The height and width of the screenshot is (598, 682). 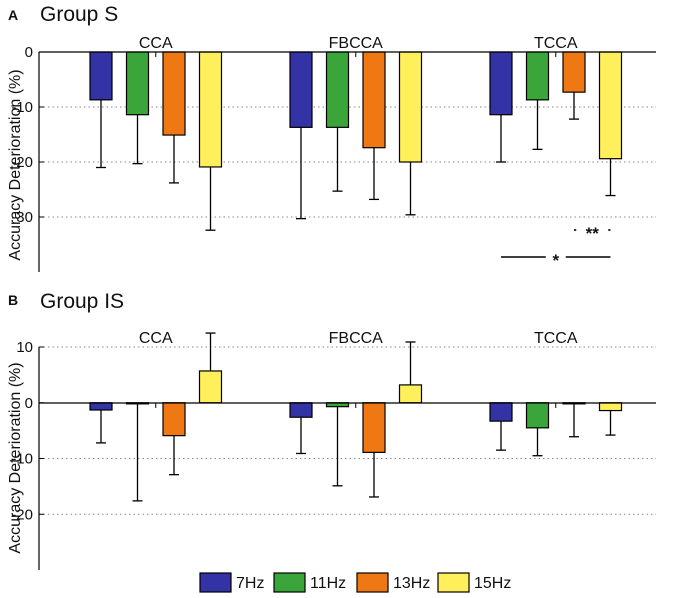 What do you see at coordinates (82, 301) in the screenshot?
I see `panel-b-title: Group IS` at bounding box center [82, 301].